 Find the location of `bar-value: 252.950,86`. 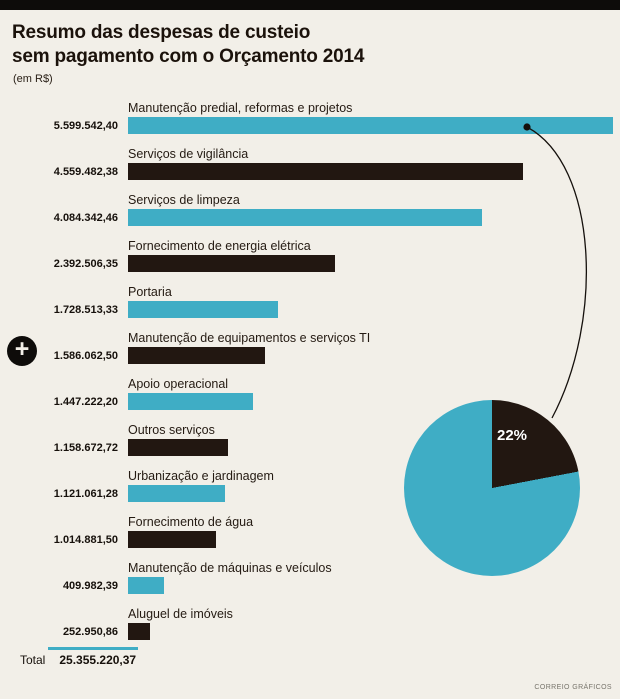

bar-value: 252.950,86 is located at coordinates (90, 632).